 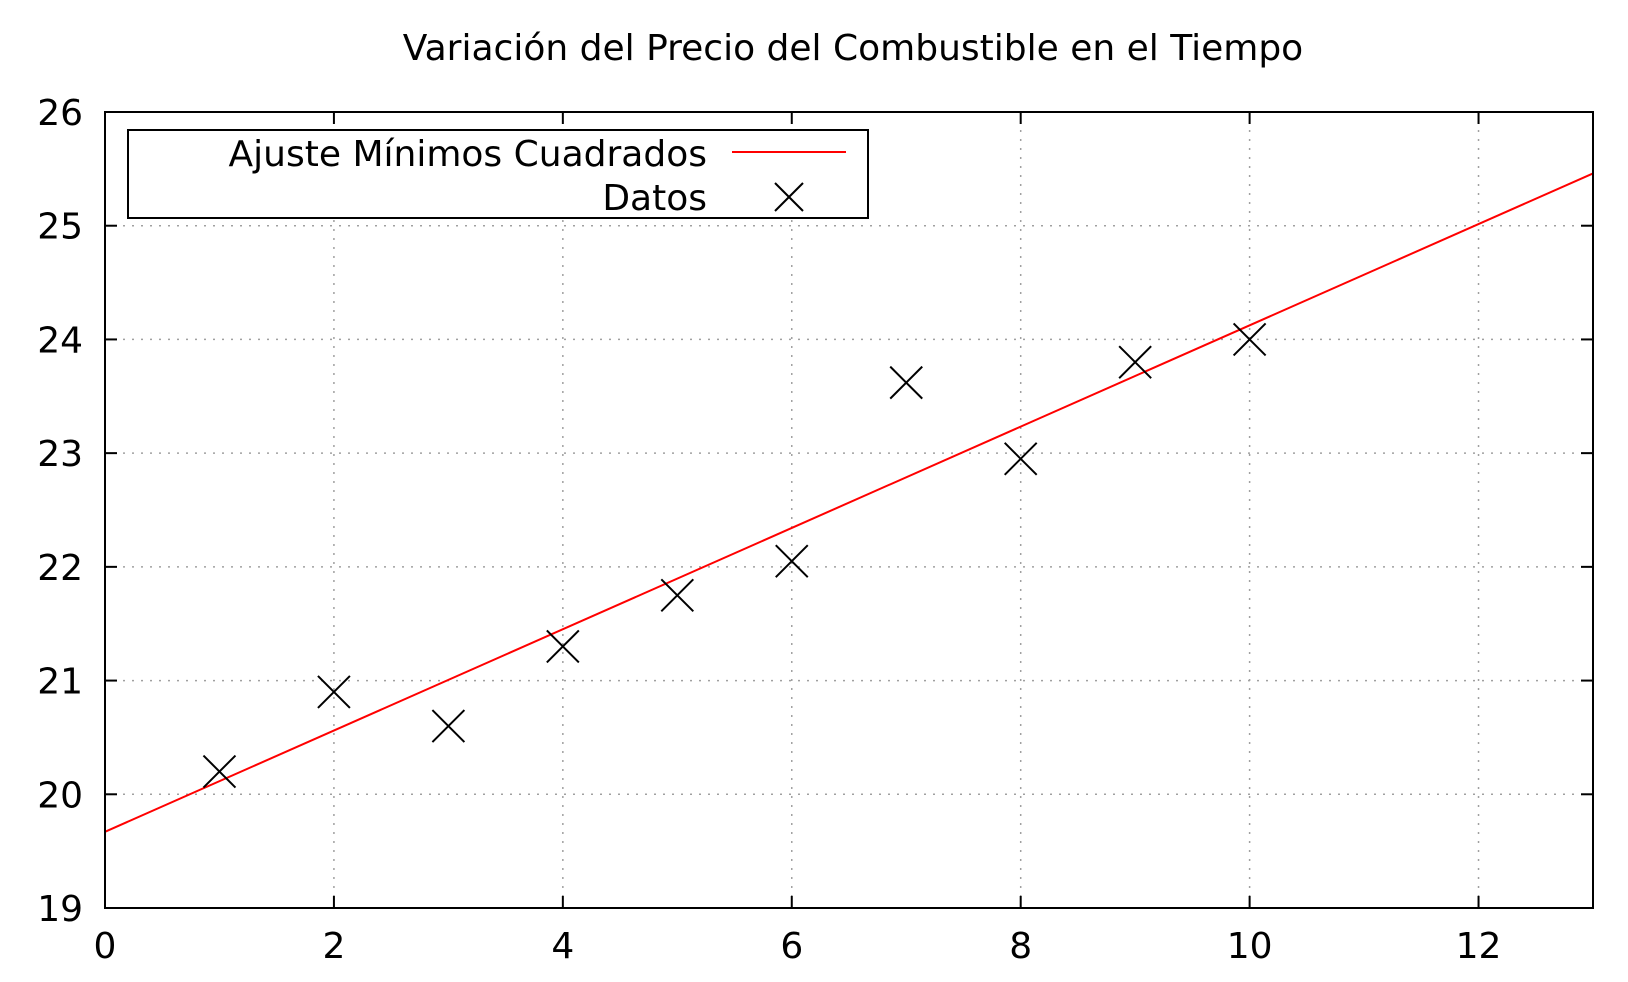 I want to click on legend-box, so click(x=498, y=174).